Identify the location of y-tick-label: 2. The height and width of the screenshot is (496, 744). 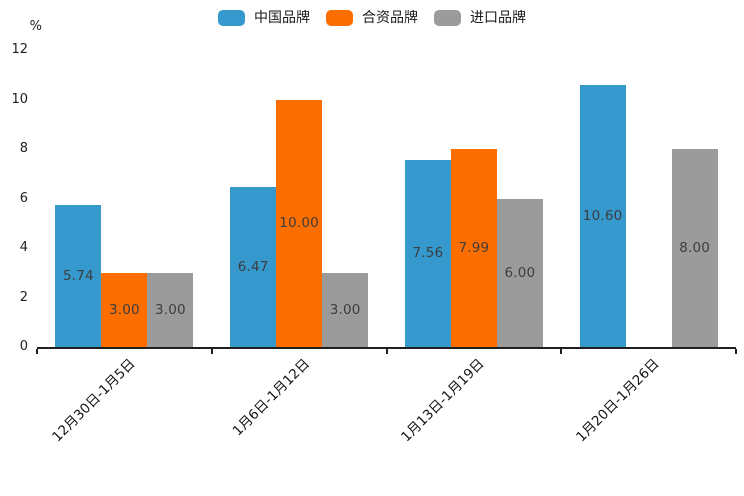
(23, 297).